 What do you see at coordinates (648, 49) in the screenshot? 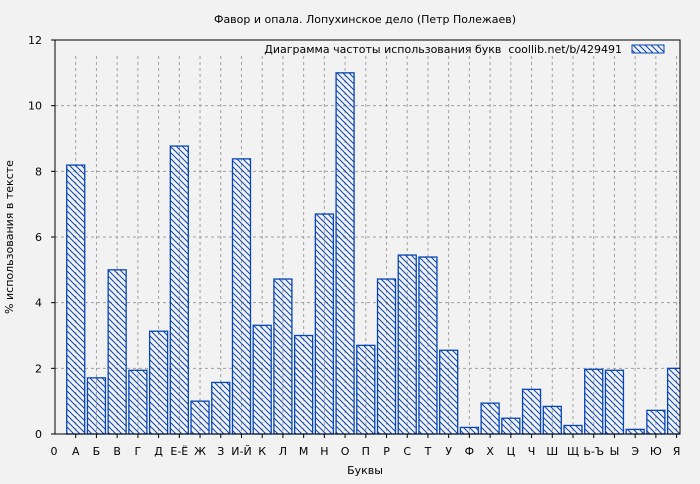
I see `legend-swatch` at bounding box center [648, 49].